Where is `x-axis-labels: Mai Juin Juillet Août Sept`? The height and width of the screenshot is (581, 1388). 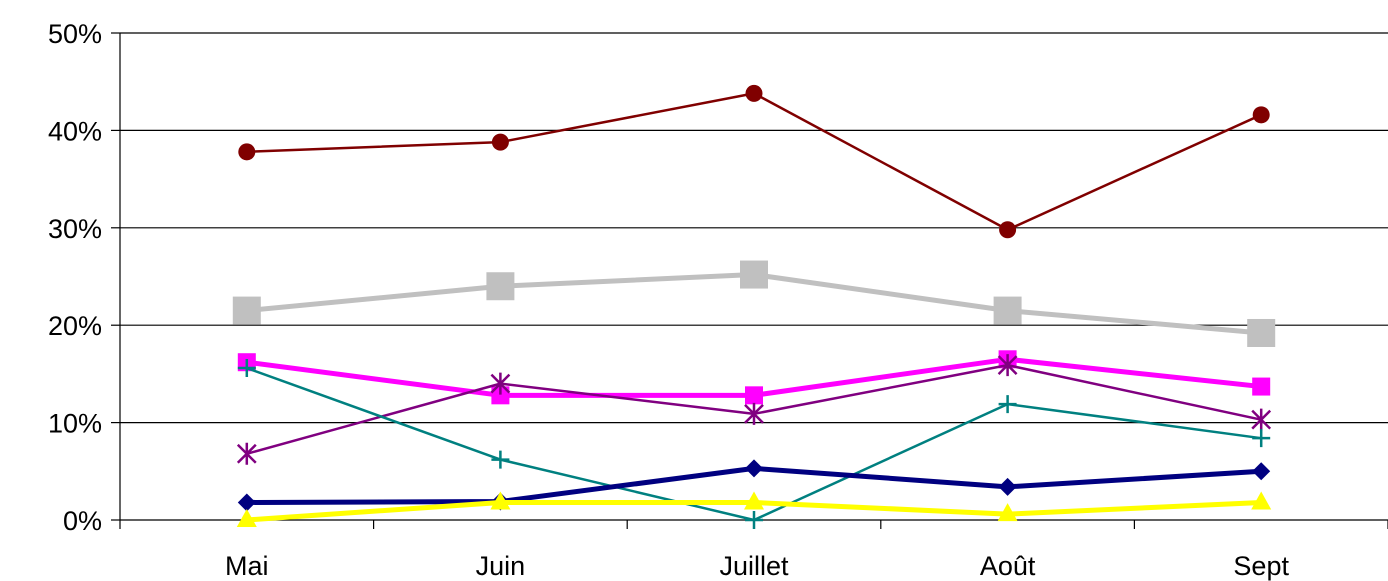 x-axis-labels: Mai Juin Juillet Août Sept is located at coordinates (757, 566).